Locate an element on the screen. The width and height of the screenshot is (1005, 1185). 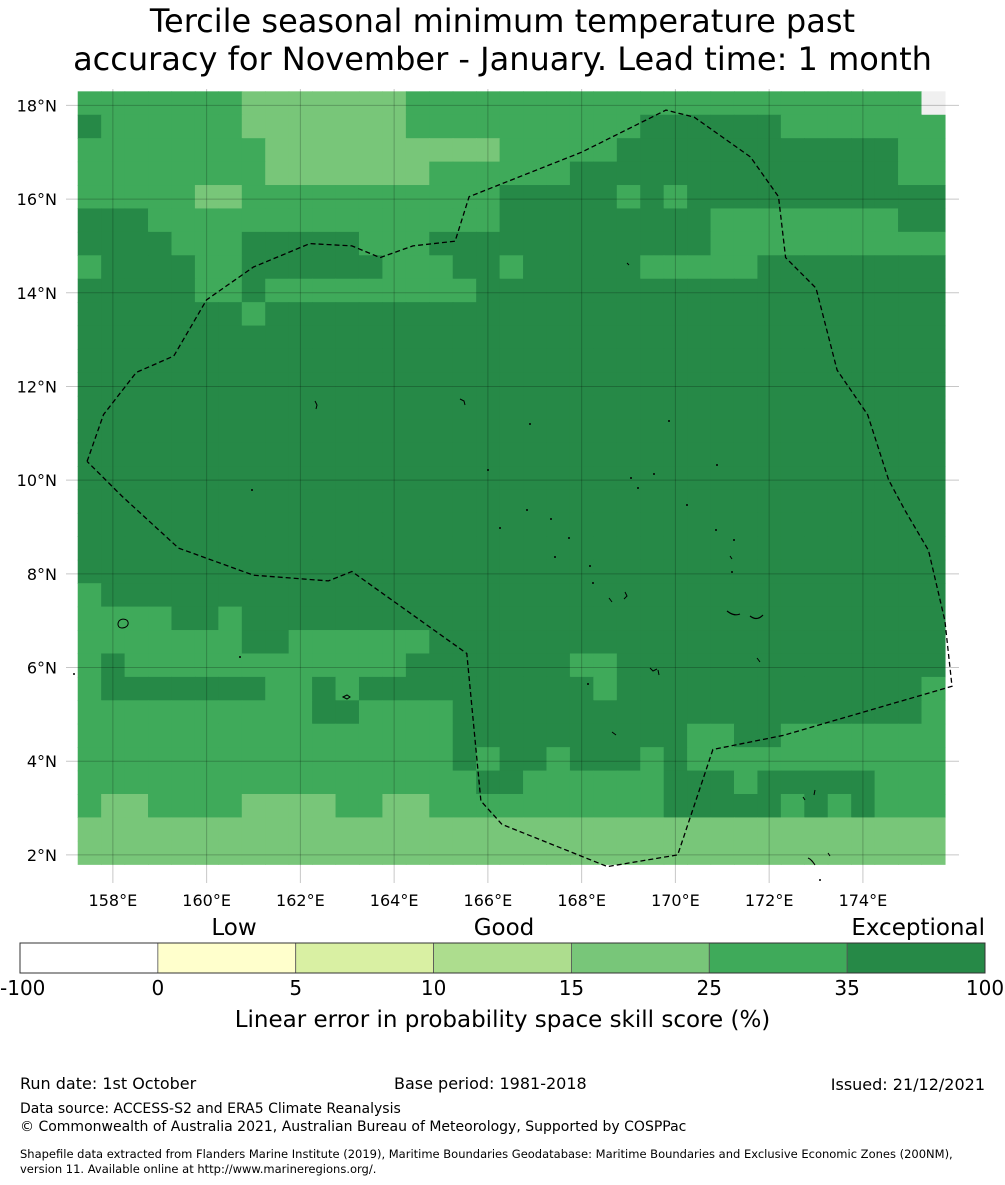
colorbar-word-exceptional: Exceptional is located at coordinates (918, 928).